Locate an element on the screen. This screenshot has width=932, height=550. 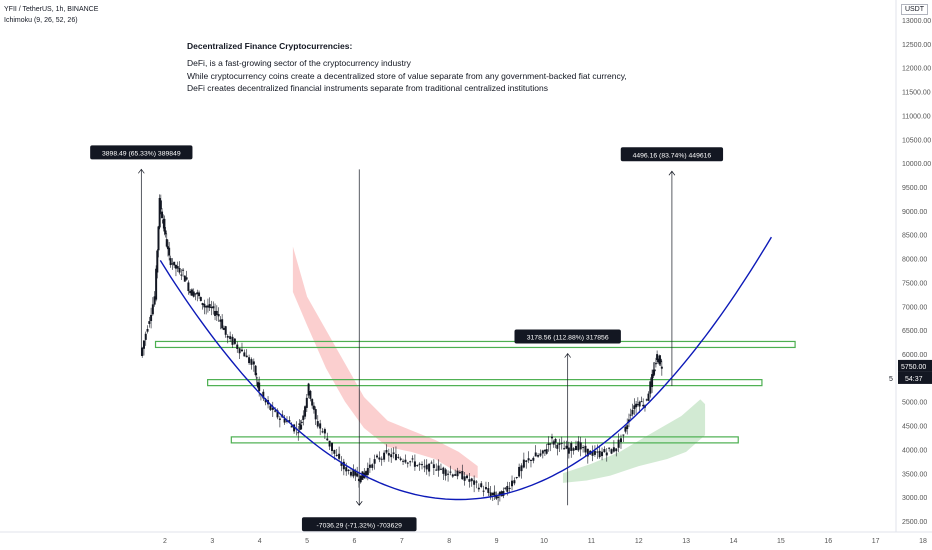
y-tick-label: 10500.00 is located at coordinates (916, 140).